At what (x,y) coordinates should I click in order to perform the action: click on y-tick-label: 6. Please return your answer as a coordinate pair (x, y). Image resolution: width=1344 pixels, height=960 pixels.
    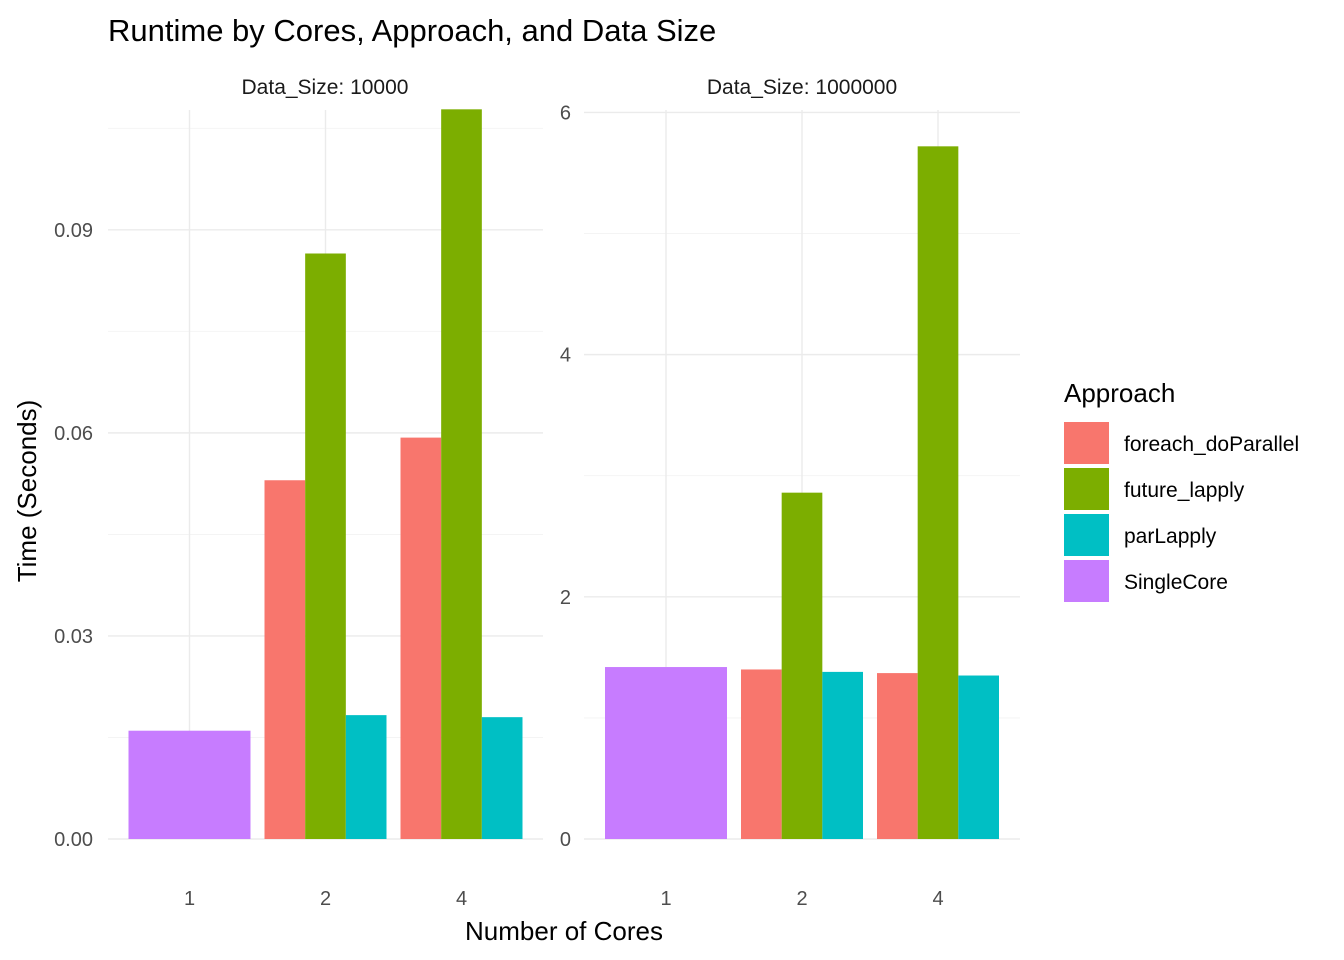
    Looking at the image, I should click on (565, 113).